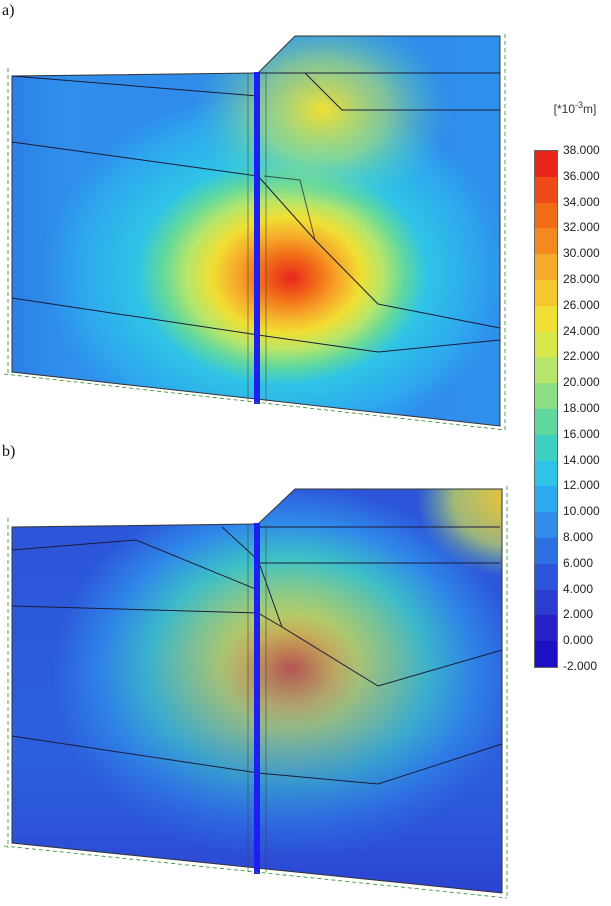  What do you see at coordinates (581, 304) in the screenshot?
I see `legend-tick-label: 26.000` at bounding box center [581, 304].